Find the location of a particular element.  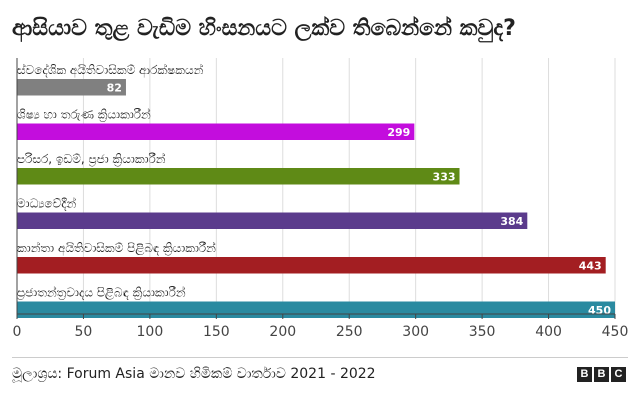

footer-divider is located at coordinates (320, 357).